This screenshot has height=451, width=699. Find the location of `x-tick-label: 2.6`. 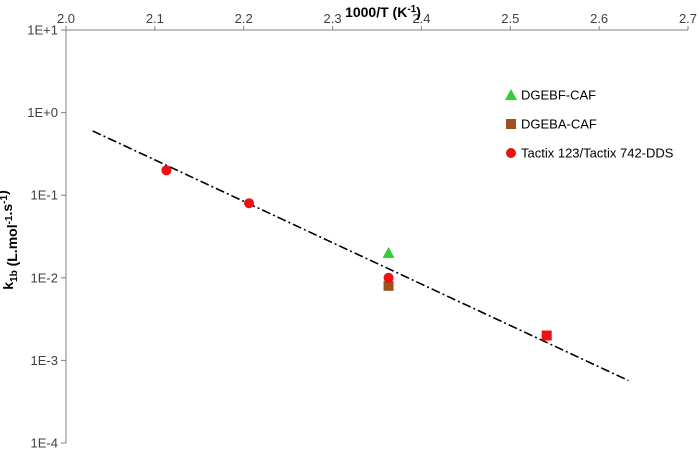

x-tick-label: 2.6 is located at coordinates (599, 18).